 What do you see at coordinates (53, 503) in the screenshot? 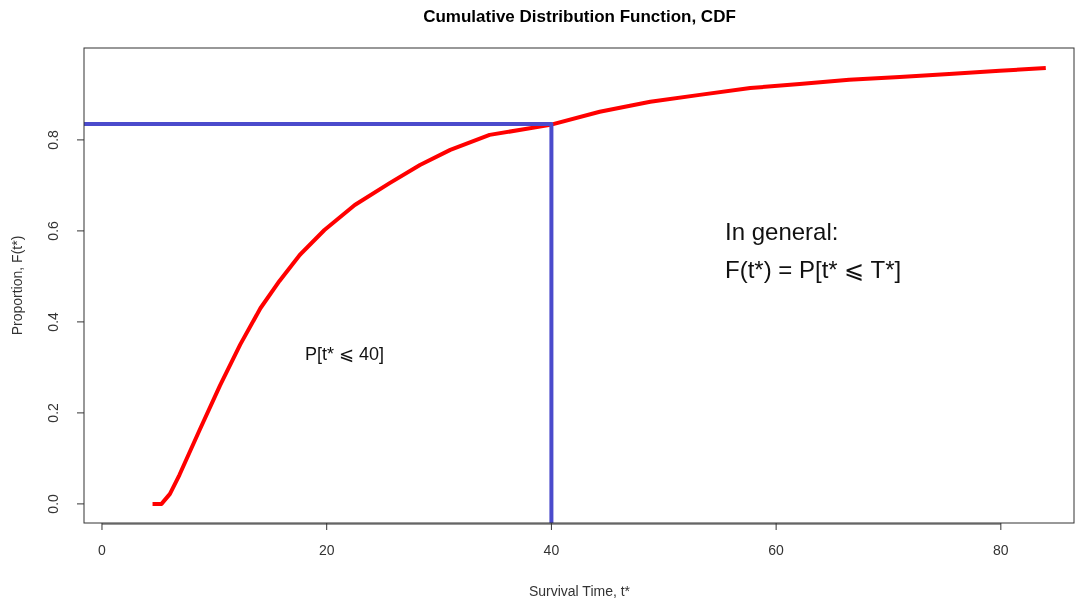
I see `y-tick-label: 0.0` at bounding box center [53, 503].